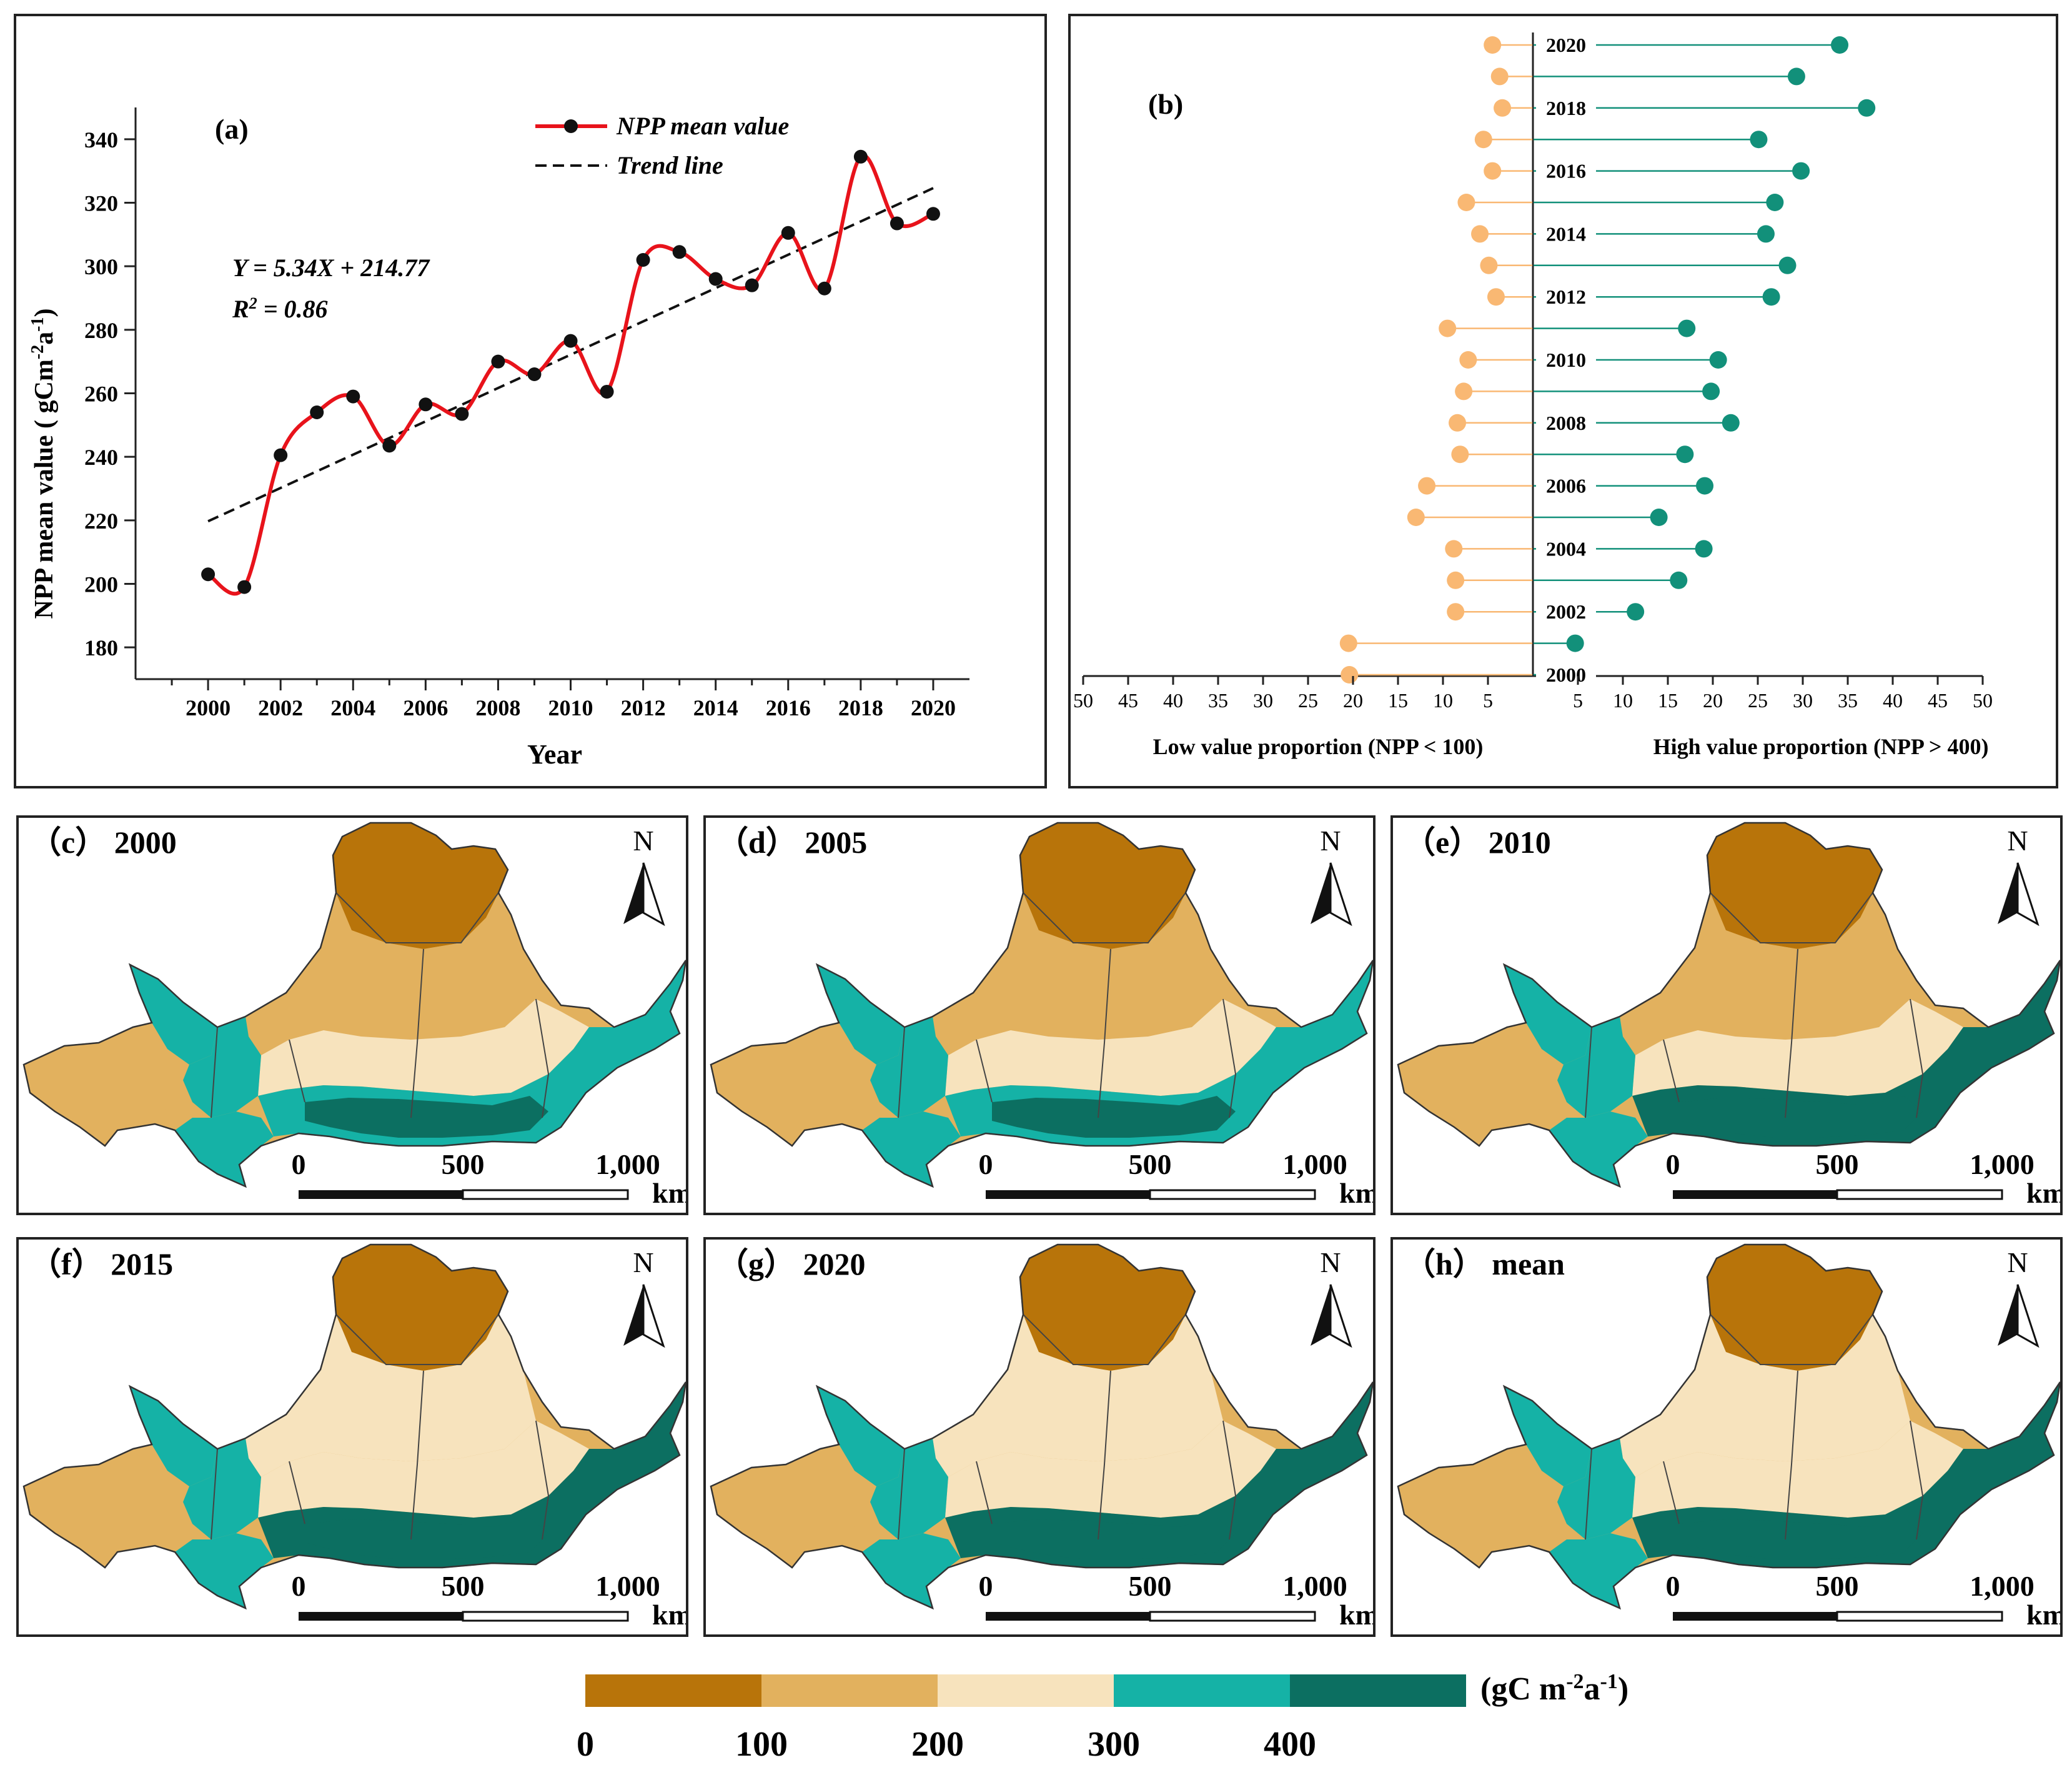  Describe the element at coordinates (938, 1744) in the screenshot. I see `colorbar-tick-label: 200` at that location.